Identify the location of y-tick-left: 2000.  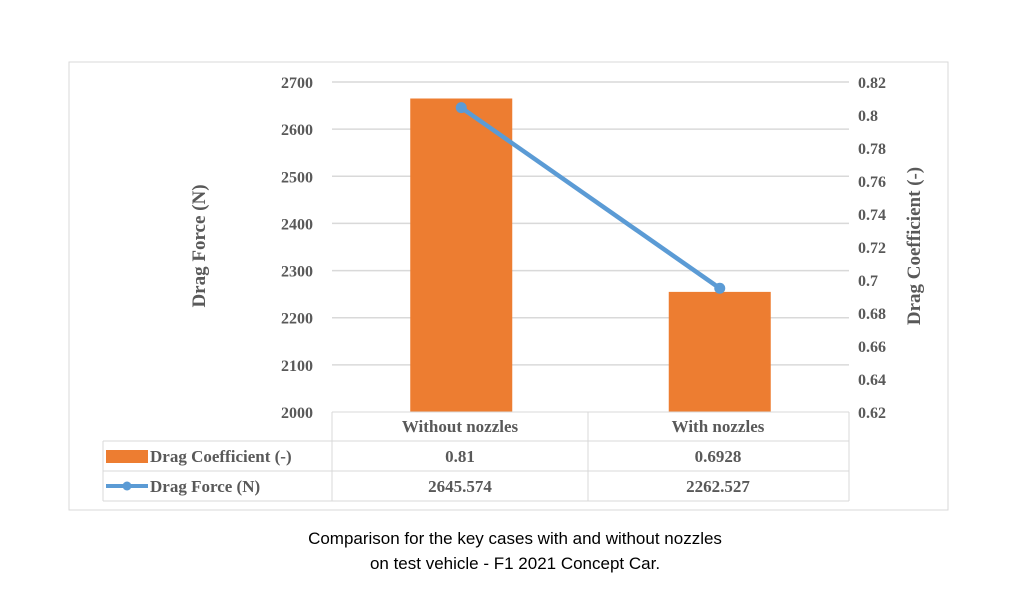
(297, 413).